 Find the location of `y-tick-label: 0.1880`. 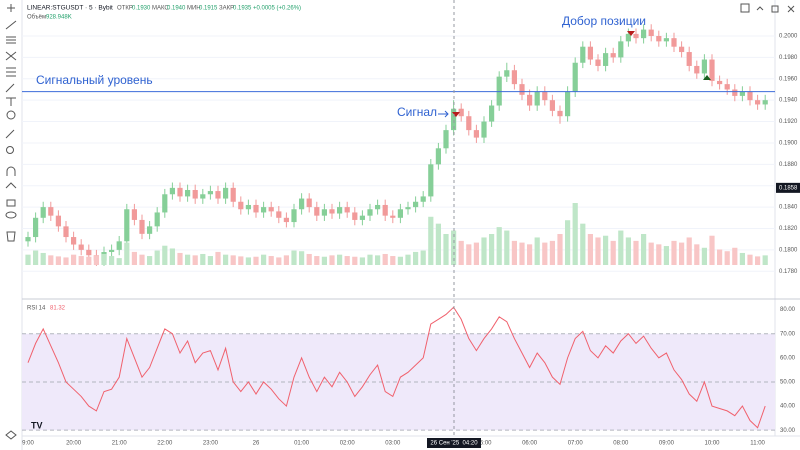

y-tick-label: 0.1880 is located at coordinates (788, 165).